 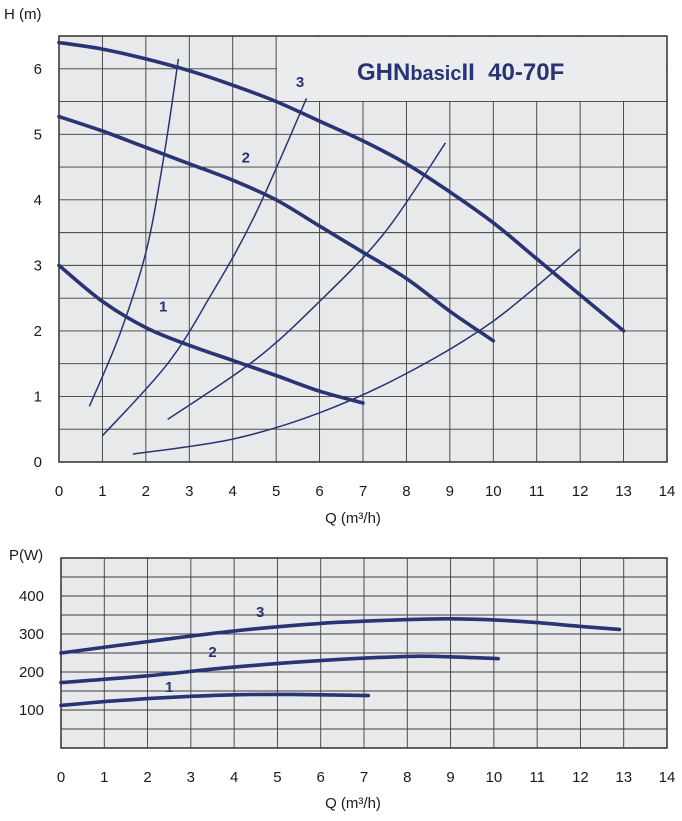 What do you see at coordinates (38, 331) in the screenshot?
I see `y-tick-label: 2` at bounding box center [38, 331].